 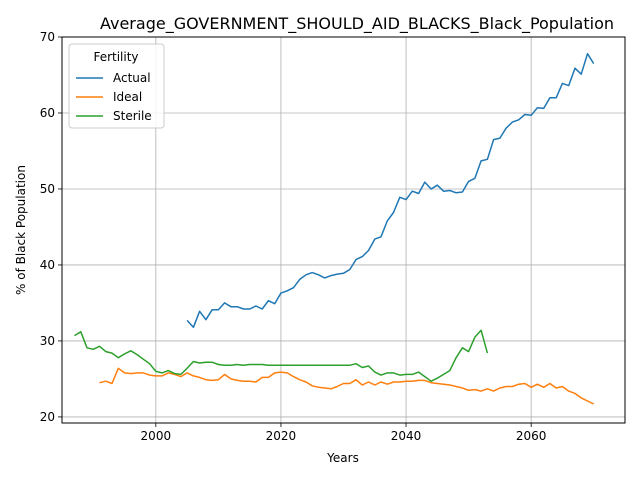 What do you see at coordinates (47, 341) in the screenshot?
I see `y-tick-label: 30` at bounding box center [47, 341].